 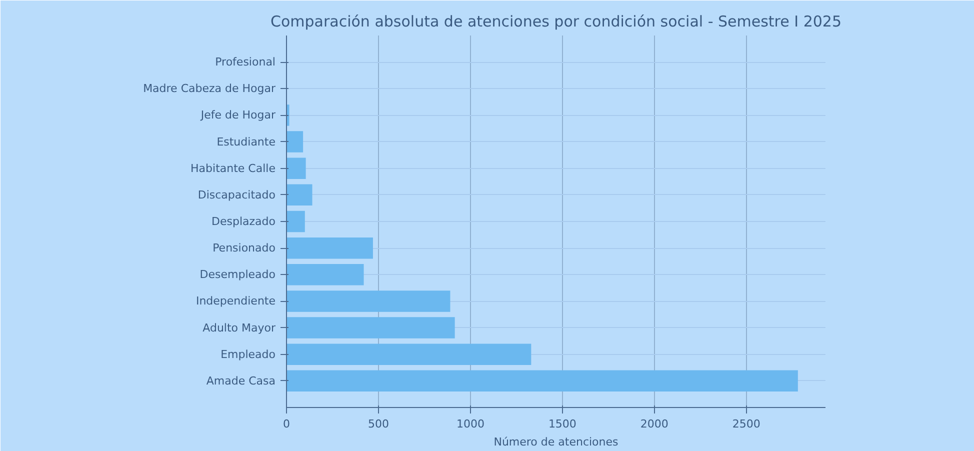 What do you see at coordinates (556, 442) in the screenshot?
I see `x-axis-title: Número de atenciones` at bounding box center [556, 442].